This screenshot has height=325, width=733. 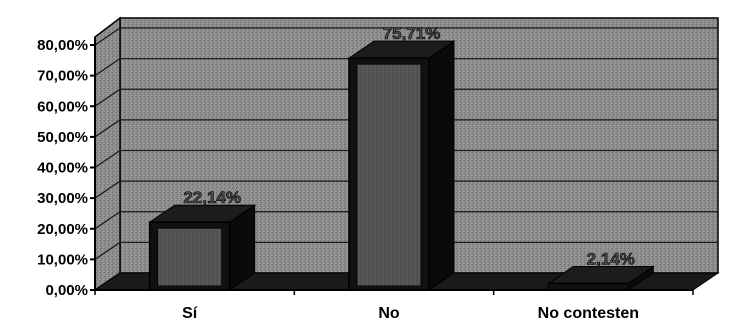 I want to click on y-tick-label: 60,00%, so click(x=62, y=106).